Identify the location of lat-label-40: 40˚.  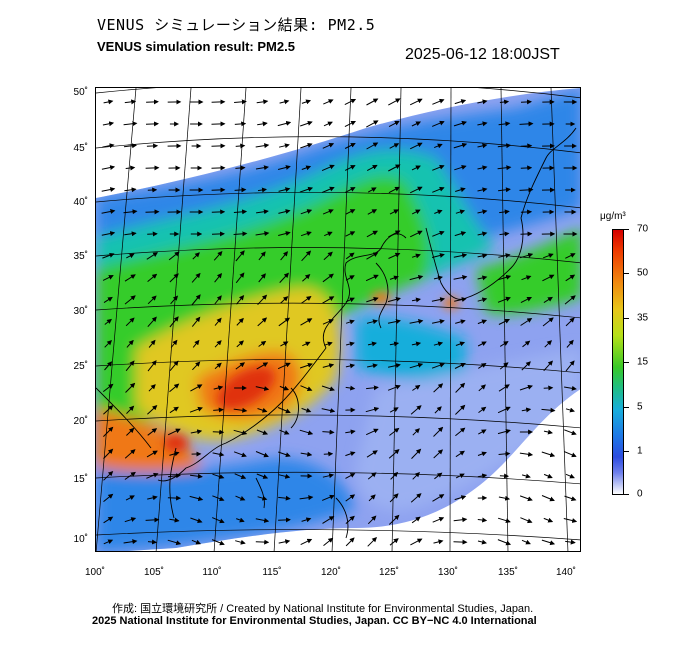
(80, 202).